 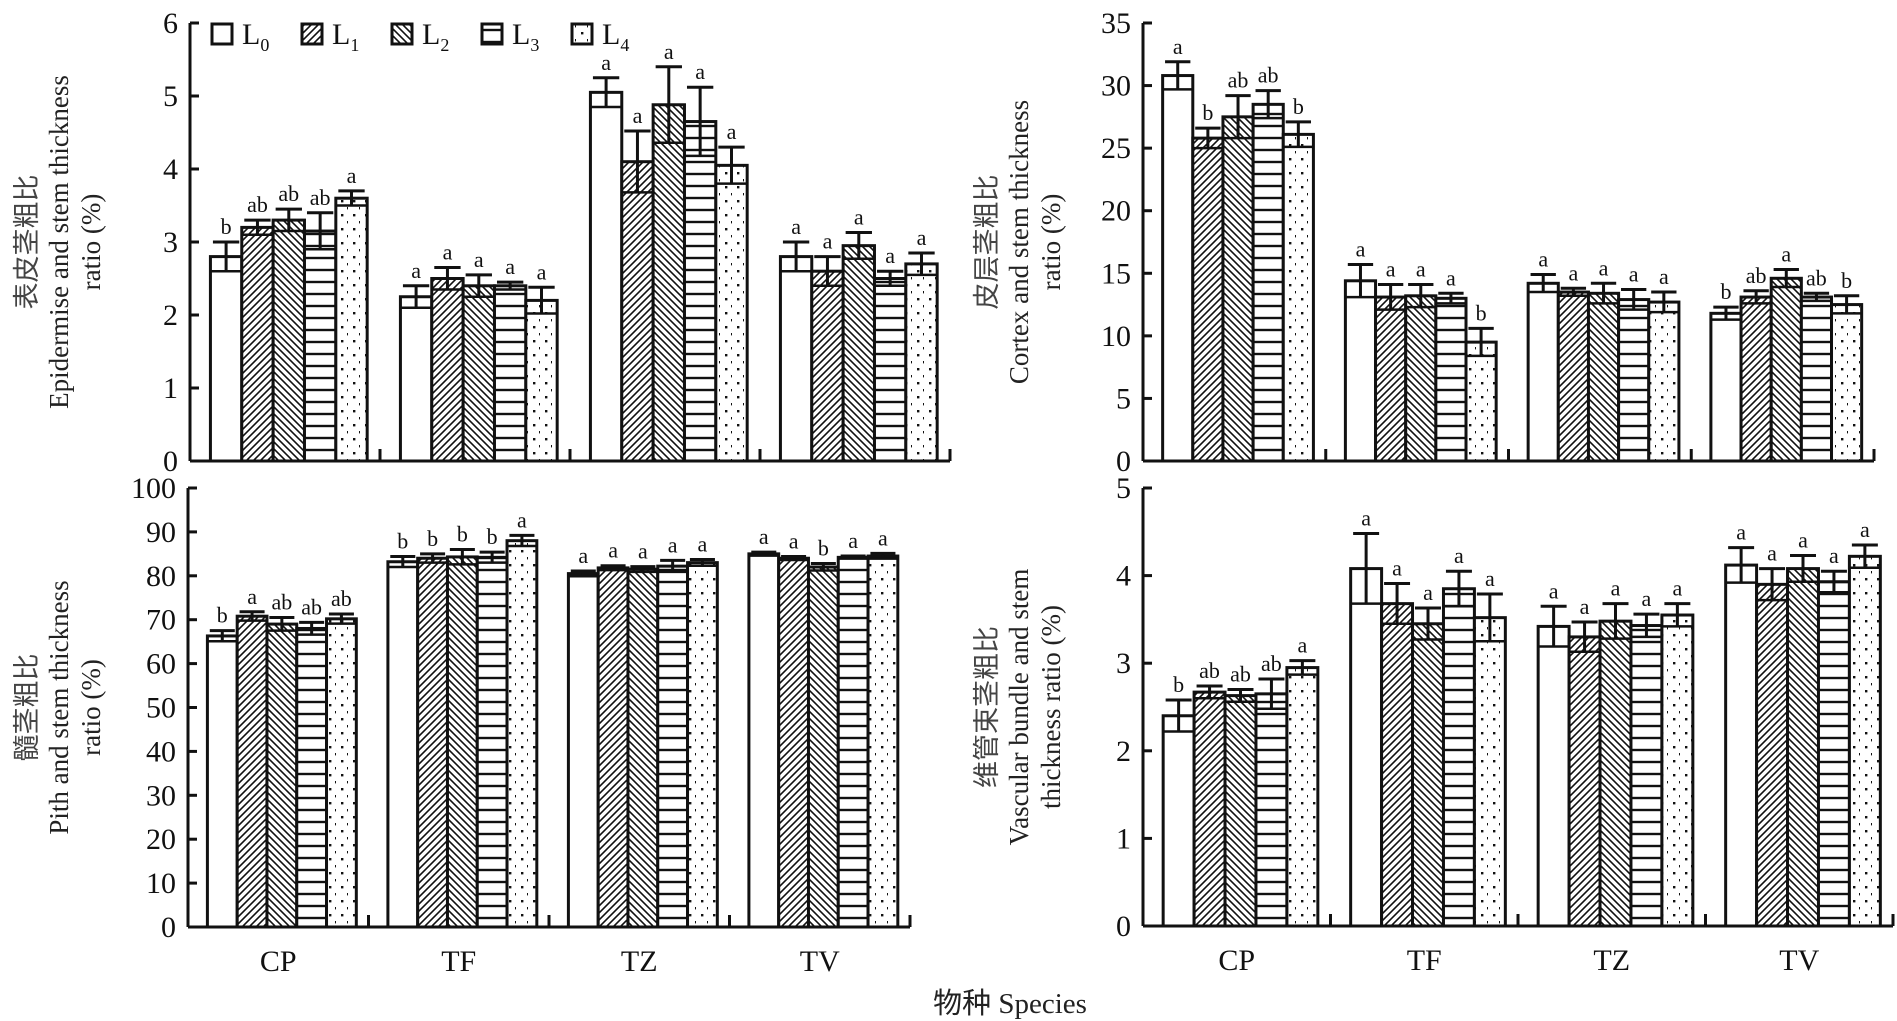 What do you see at coordinates (1019, 242) in the screenshot?
I see `y-axis-label: 皮层茎粗比 Cortex and stem thickness ratio (%)` at bounding box center [1019, 242].